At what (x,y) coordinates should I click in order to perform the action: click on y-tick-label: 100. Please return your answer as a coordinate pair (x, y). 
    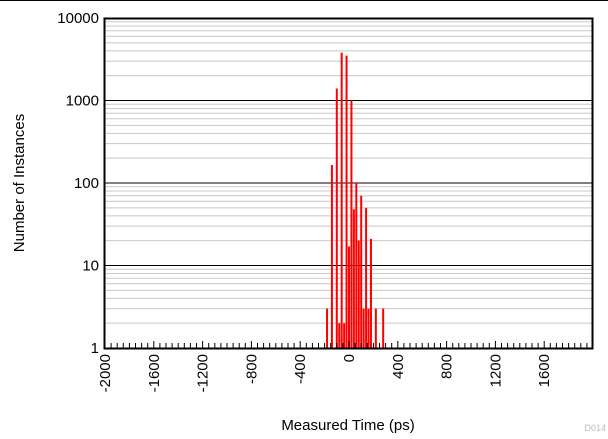
    Looking at the image, I should click on (86, 183).